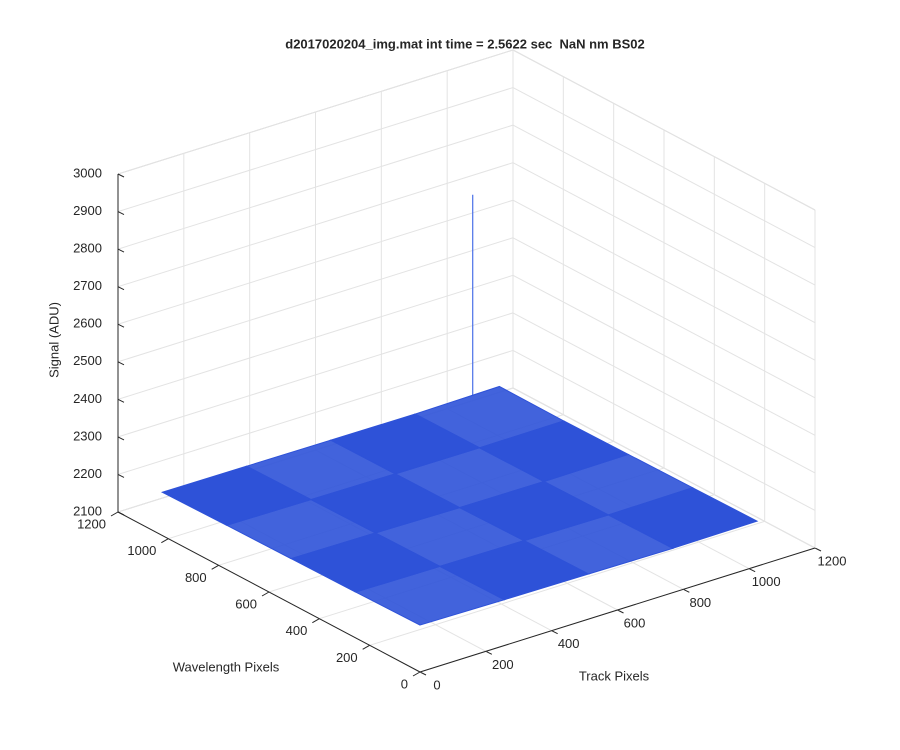 This screenshot has width=900, height=750. What do you see at coordinates (404, 683) in the screenshot?
I see `y-tick-label: 0` at bounding box center [404, 683].